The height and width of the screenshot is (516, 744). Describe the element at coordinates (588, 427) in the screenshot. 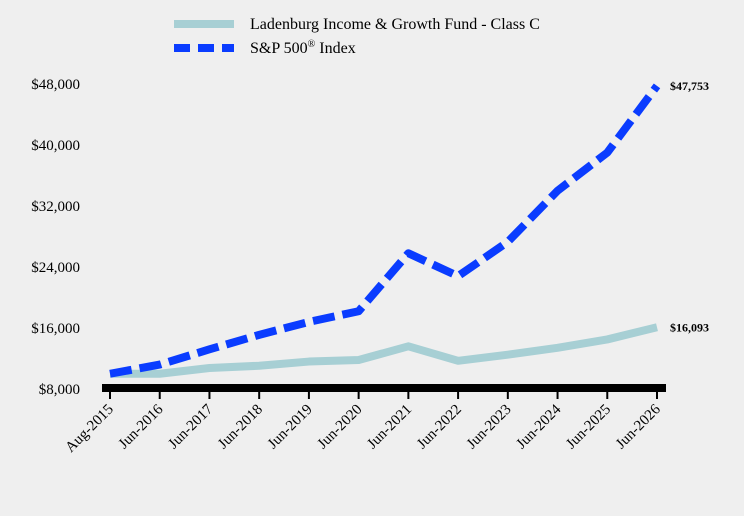

I see `x-tick-label: Jun-2025` at that location.